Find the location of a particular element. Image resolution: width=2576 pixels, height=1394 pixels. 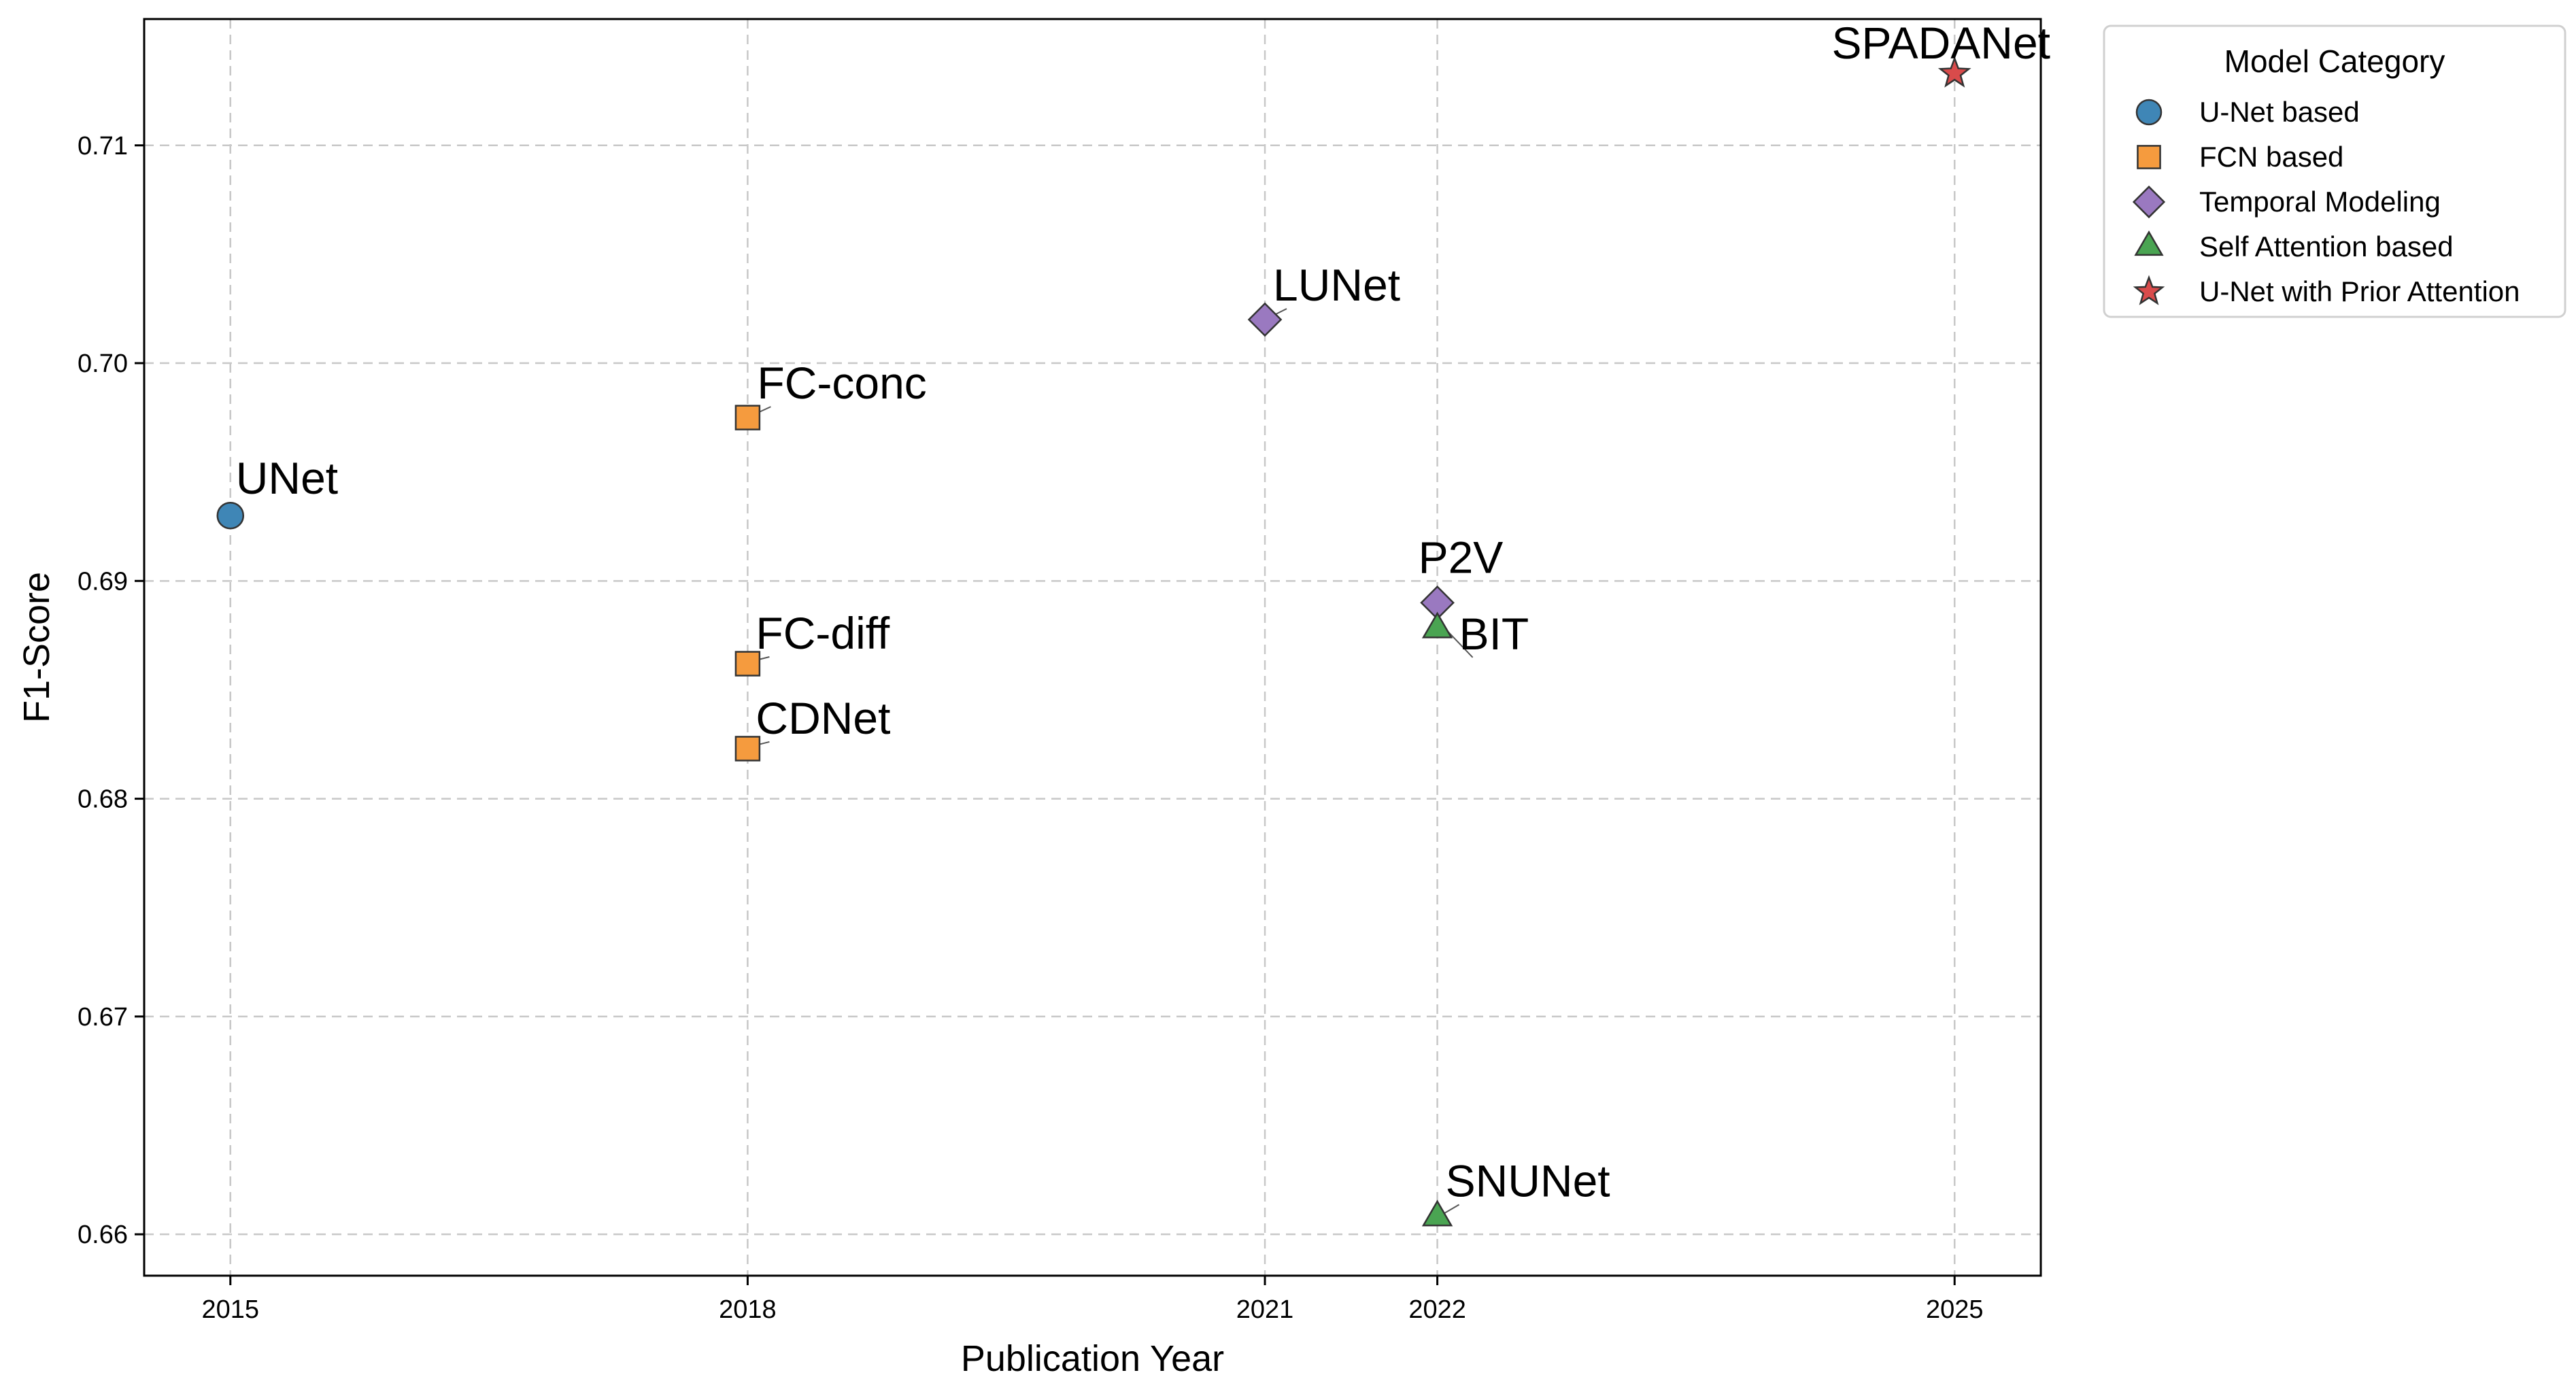

series-self-attention-based is located at coordinates (1437, 919).